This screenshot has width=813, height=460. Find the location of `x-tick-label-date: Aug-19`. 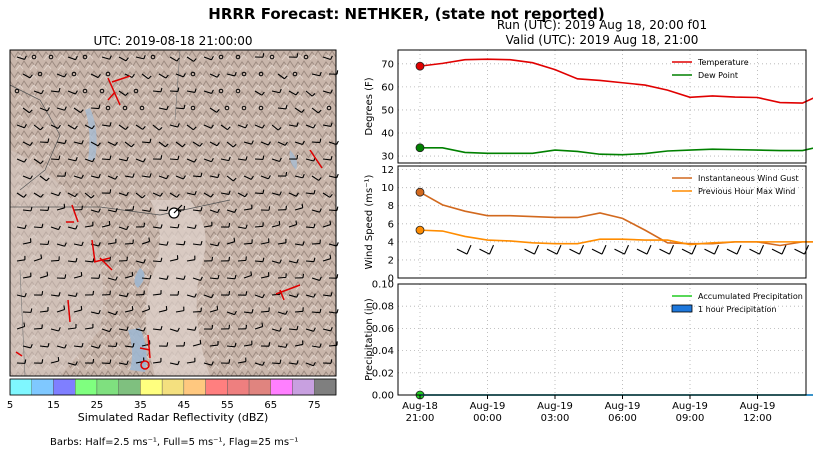

x-tick-label-date: Aug-19 is located at coordinates (623, 406).